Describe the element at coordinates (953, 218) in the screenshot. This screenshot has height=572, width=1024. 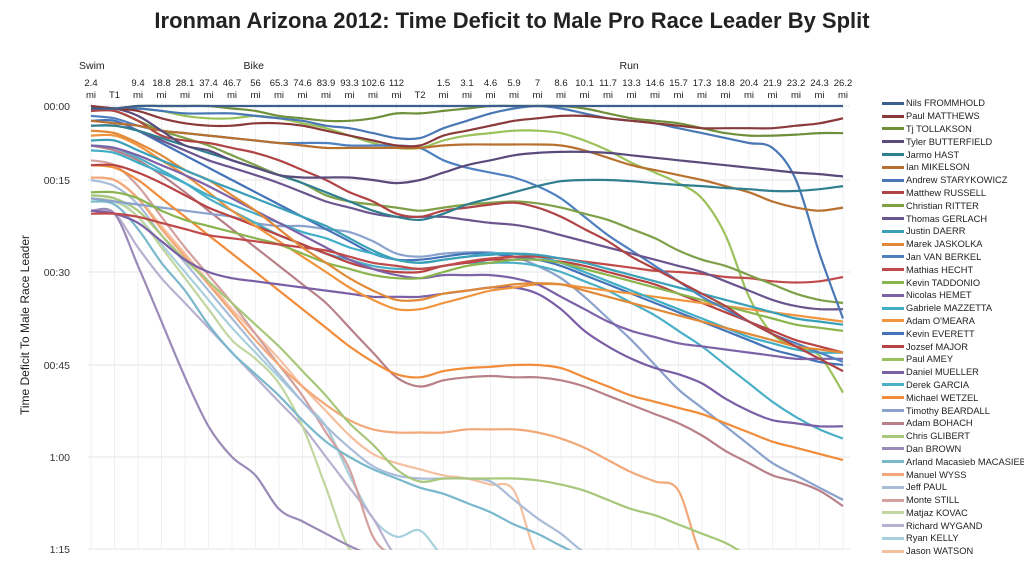
I see `legend-item: Thomas GERLACH` at that location.